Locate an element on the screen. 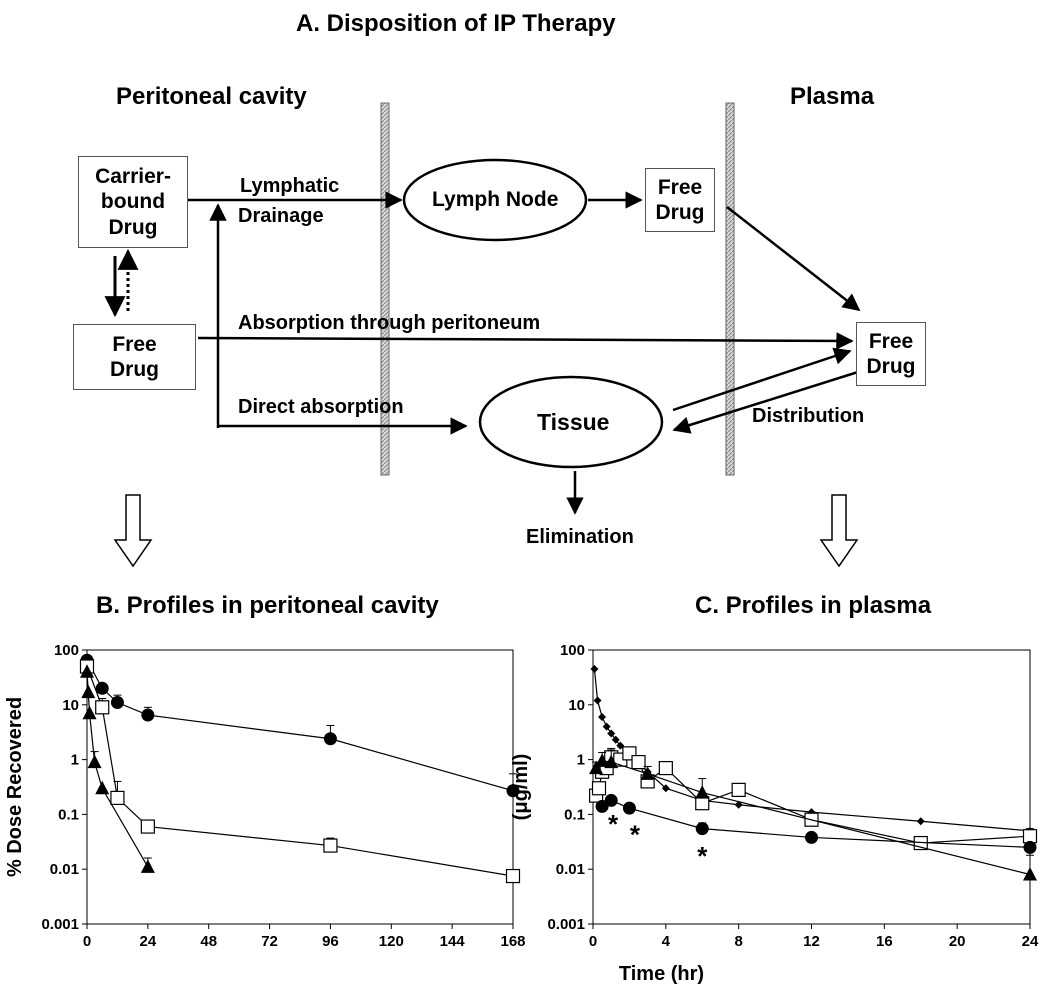  peritoneum-membrane is located at coordinates (385, 289).